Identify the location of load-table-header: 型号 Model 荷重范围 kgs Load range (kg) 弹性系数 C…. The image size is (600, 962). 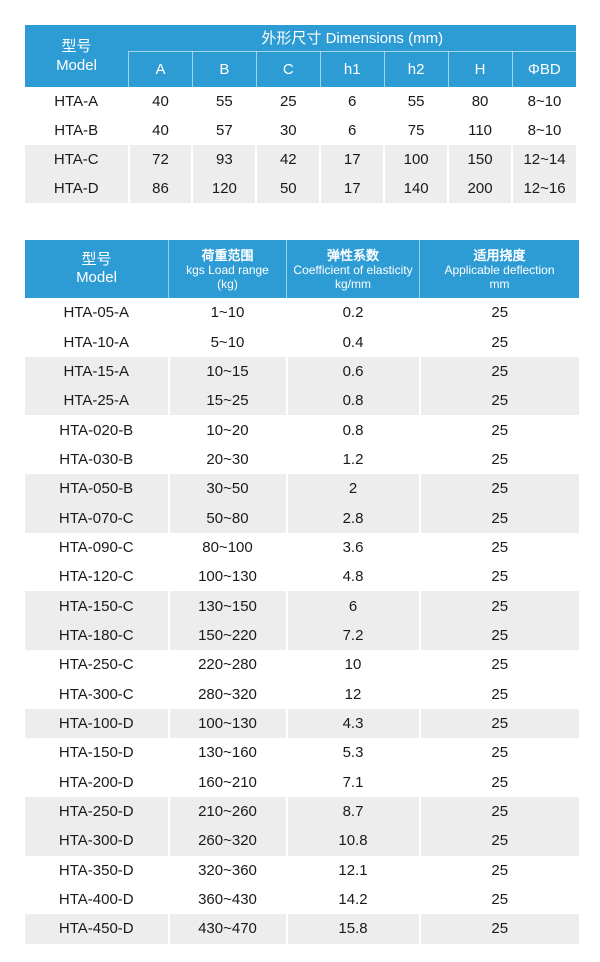
(302, 269).